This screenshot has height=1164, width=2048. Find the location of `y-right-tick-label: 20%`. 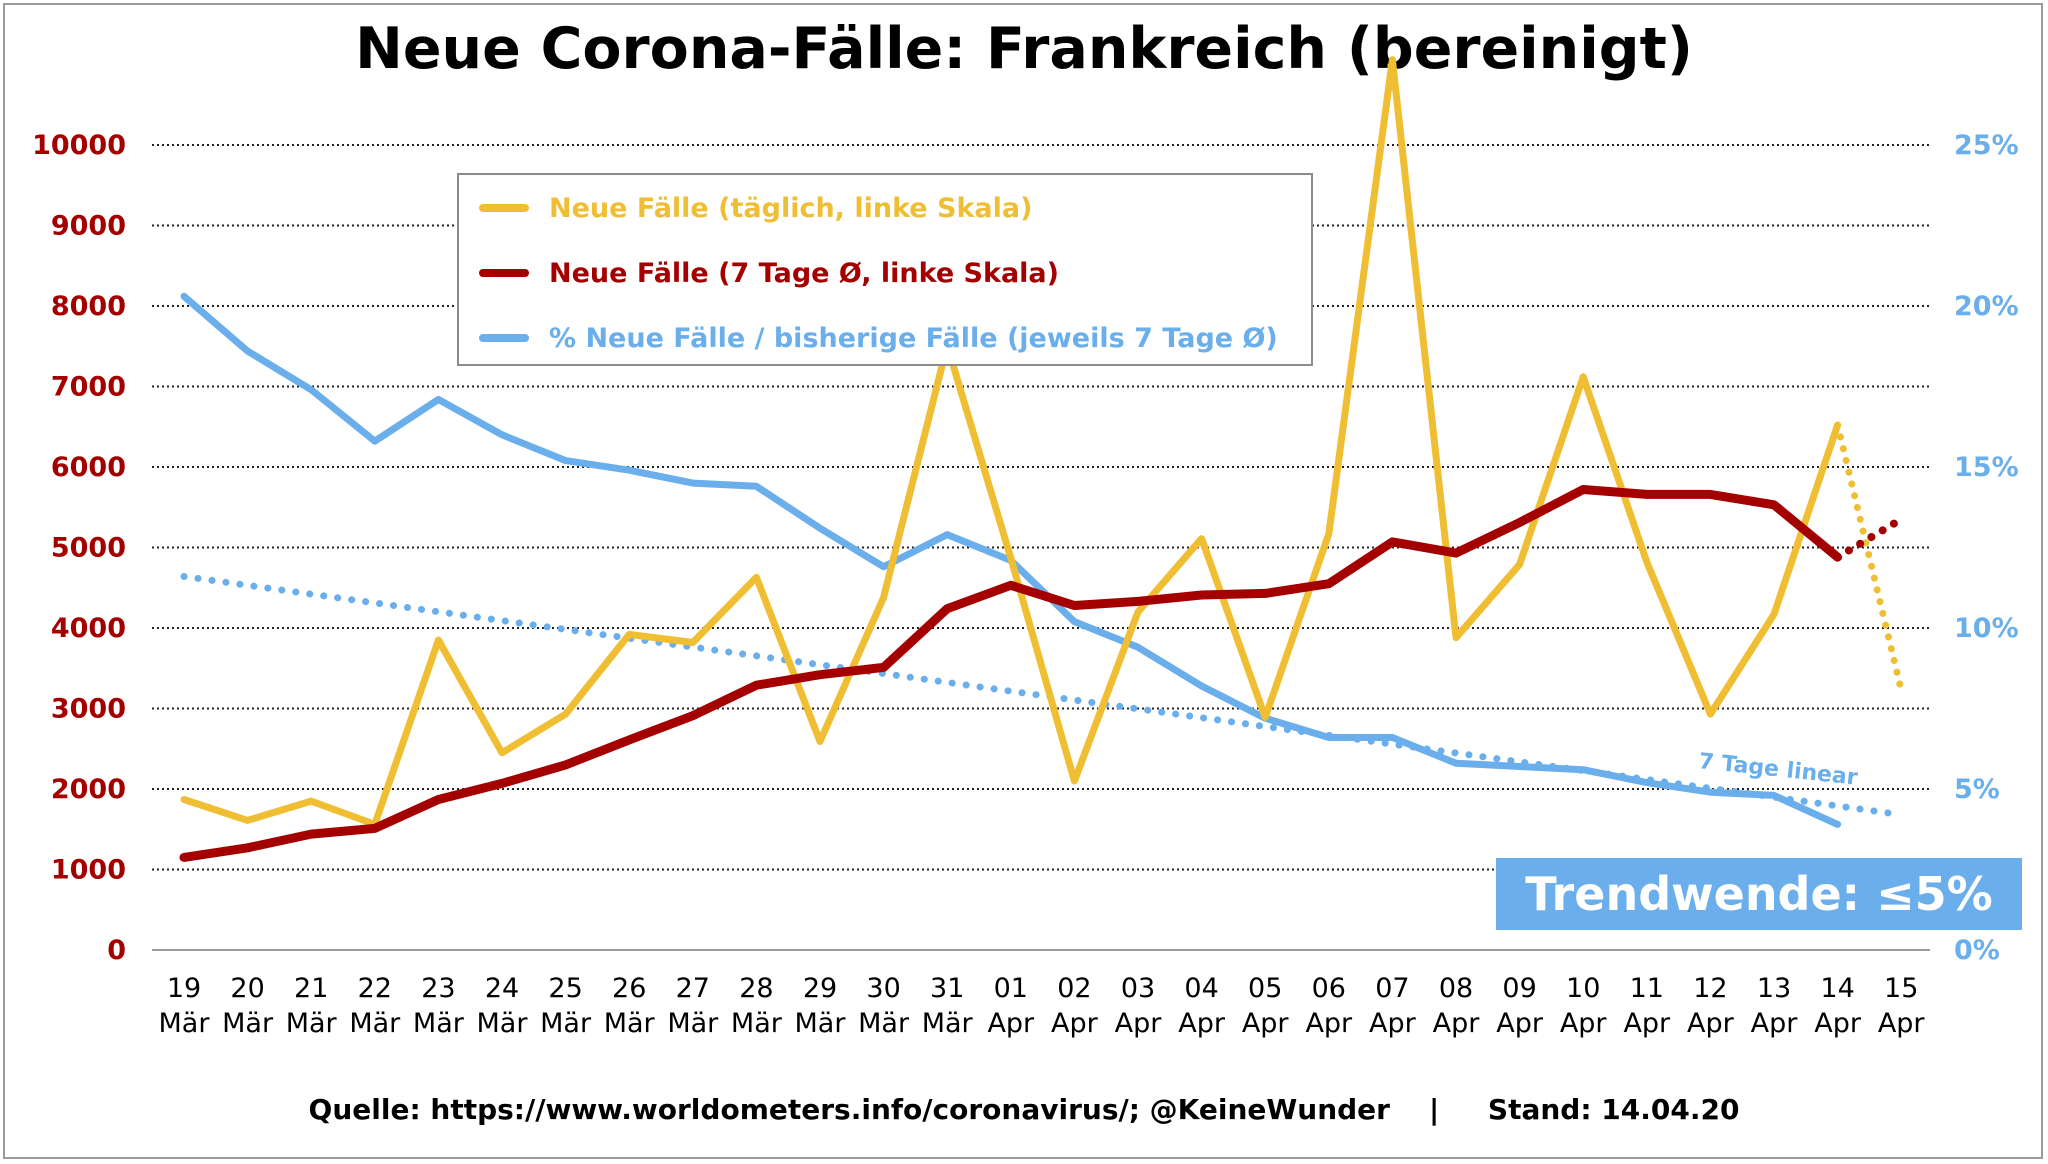

y-right-tick-label: 20% is located at coordinates (1986, 306).